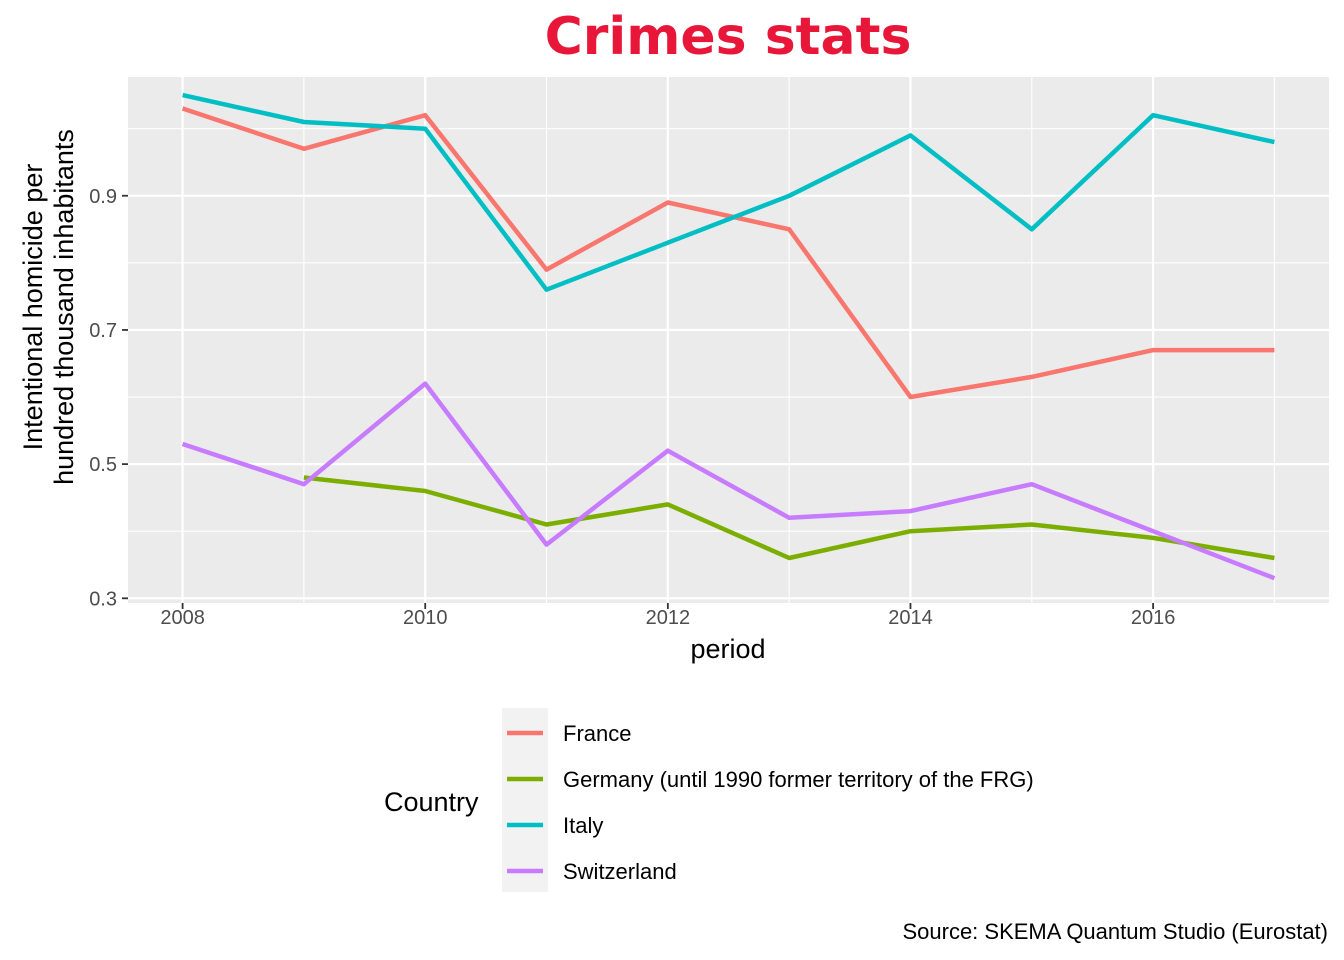 The height and width of the screenshot is (960, 1344). Describe the element at coordinates (620, 871) in the screenshot. I see `legend-label-switzerland: Switzerland` at that location.